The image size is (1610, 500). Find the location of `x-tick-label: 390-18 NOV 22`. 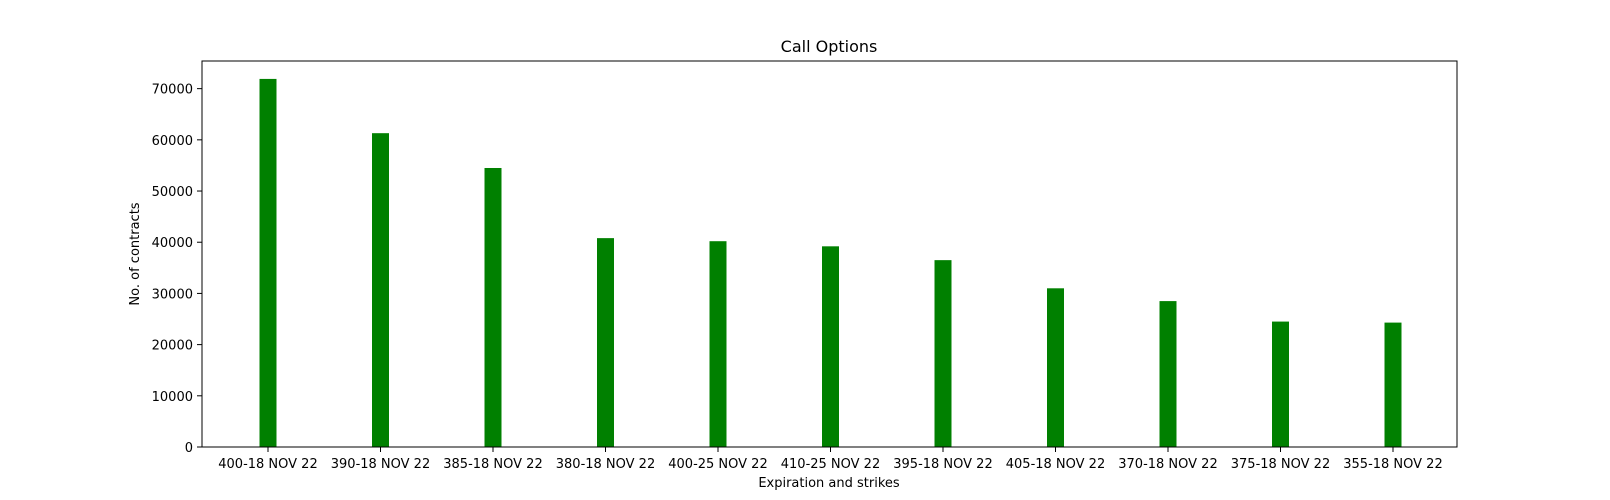

x-tick-label: 390-18 NOV 22 is located at coordinates (380, 464).